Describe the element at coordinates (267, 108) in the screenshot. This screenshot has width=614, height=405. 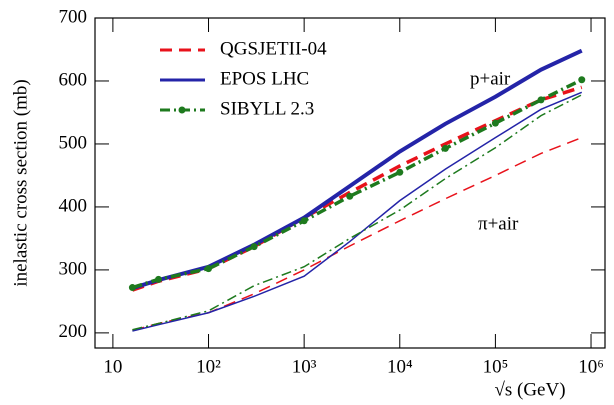
I see `legend-label: SIBYLL 2.3` at that location.